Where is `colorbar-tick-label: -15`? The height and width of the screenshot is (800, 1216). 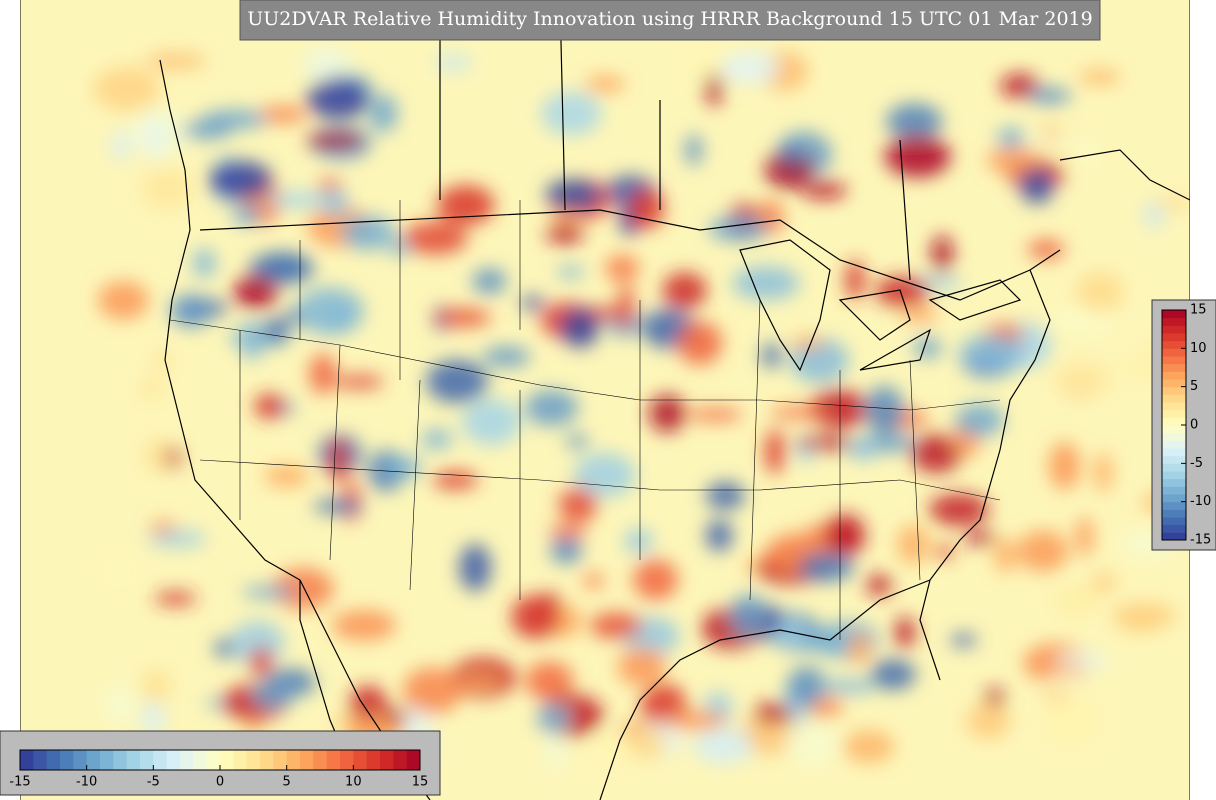 colorbar-tick-label: -15 is located at coordinates (19, 782).